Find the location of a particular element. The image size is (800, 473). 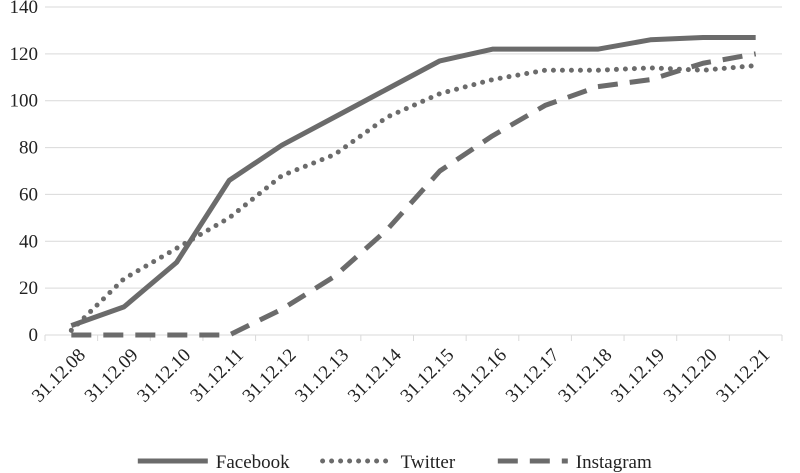

x-tick-label: 31.12.08 is located at coordinates (59, 376).